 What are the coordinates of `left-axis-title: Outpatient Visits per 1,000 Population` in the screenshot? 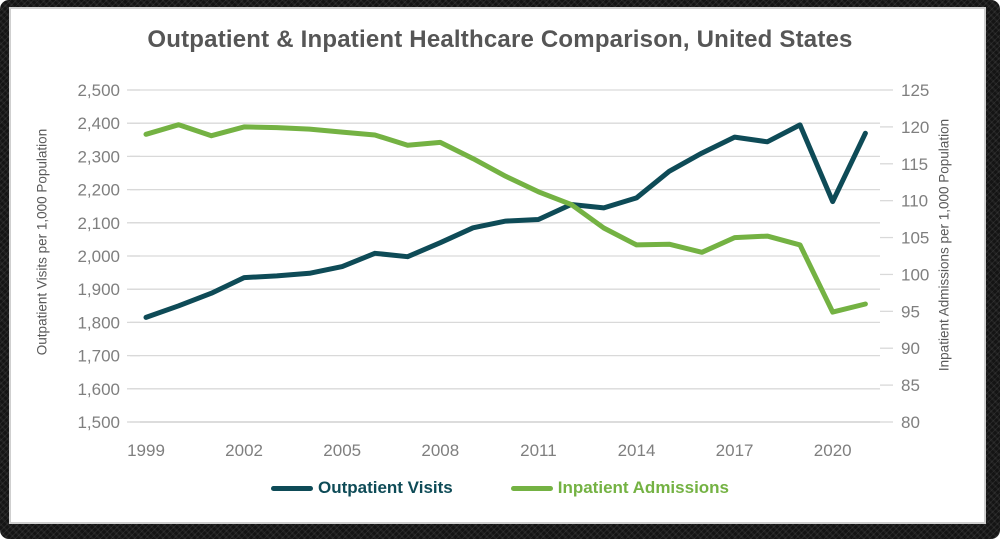 It's located at (42, 242).